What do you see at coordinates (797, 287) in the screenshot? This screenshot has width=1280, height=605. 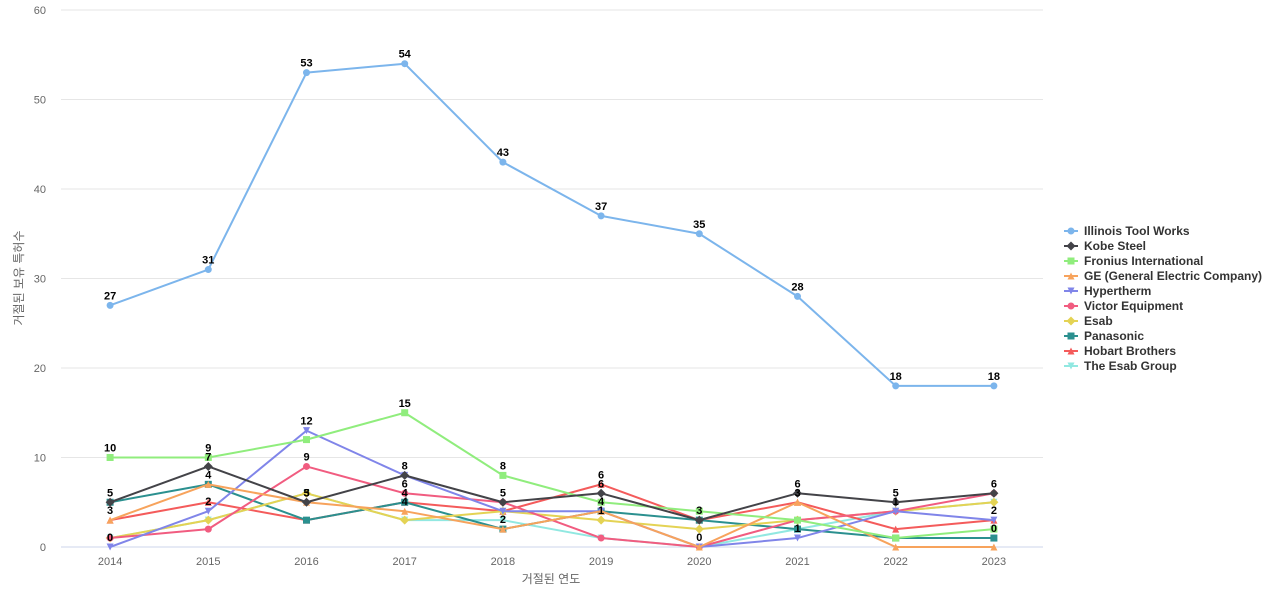 I see `data-label: 28` at bounding box center [797, 287].